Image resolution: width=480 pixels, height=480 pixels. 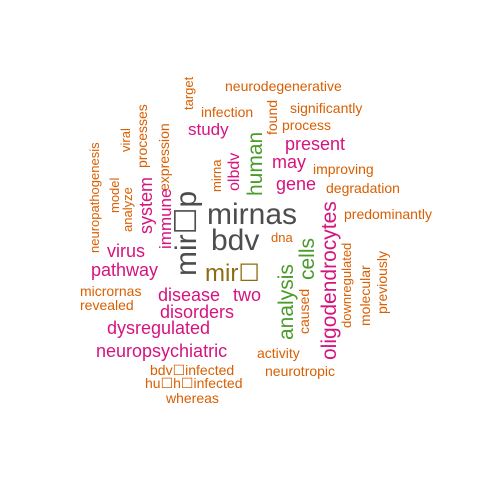 What do you see at coordinates (329, 280) in the screenshot?
I see `word-oligodendrocytes: oligodendrocytes` at bounding box center [329, 280].